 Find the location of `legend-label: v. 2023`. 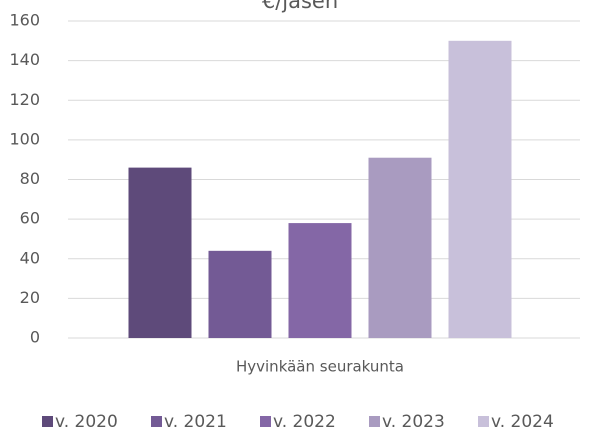

legend-label: v. 2023 is located at coordinates (413, 422).